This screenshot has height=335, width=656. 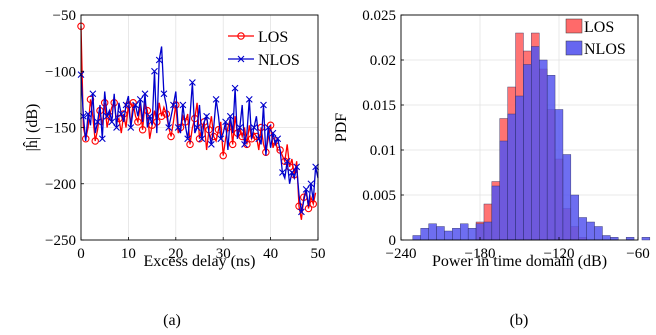 I want to click on y-tick-label: 0.01, so click(x=383, y=151).